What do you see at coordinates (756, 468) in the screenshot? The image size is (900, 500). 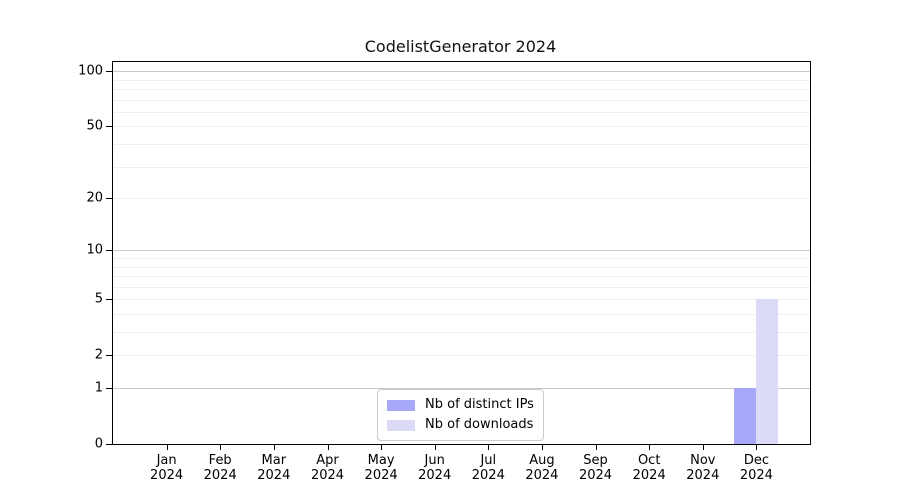 I see `x-tick-label: Dec 2024` at bounding box center [756, 468].